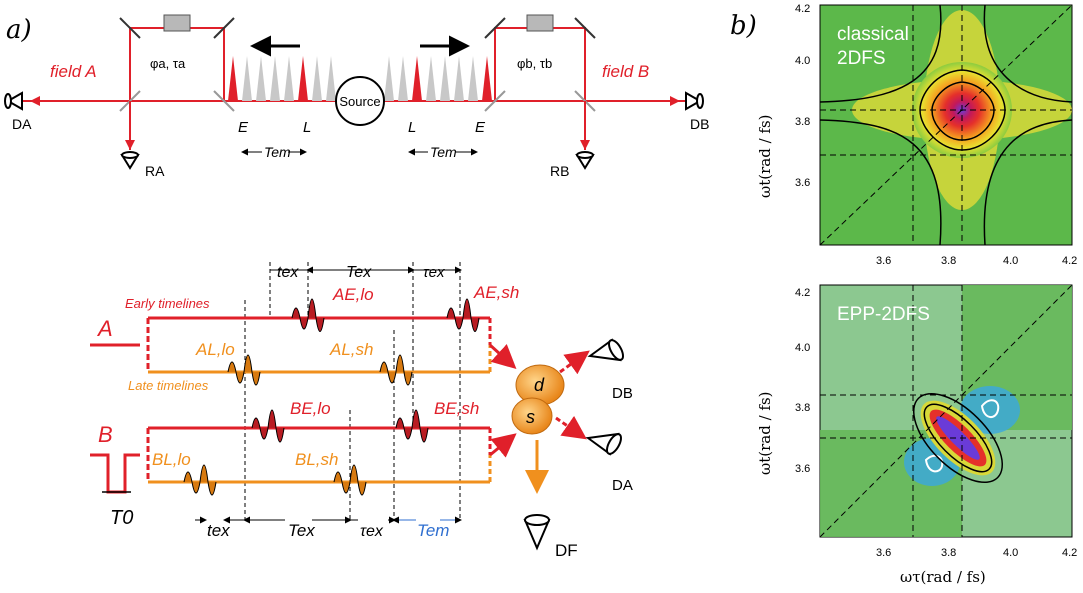 The image size is (1083, 593). What do you see at coordinates (130, 28) in the screenshot?
I see `mirror-a1` at bounding box center [130, 28].